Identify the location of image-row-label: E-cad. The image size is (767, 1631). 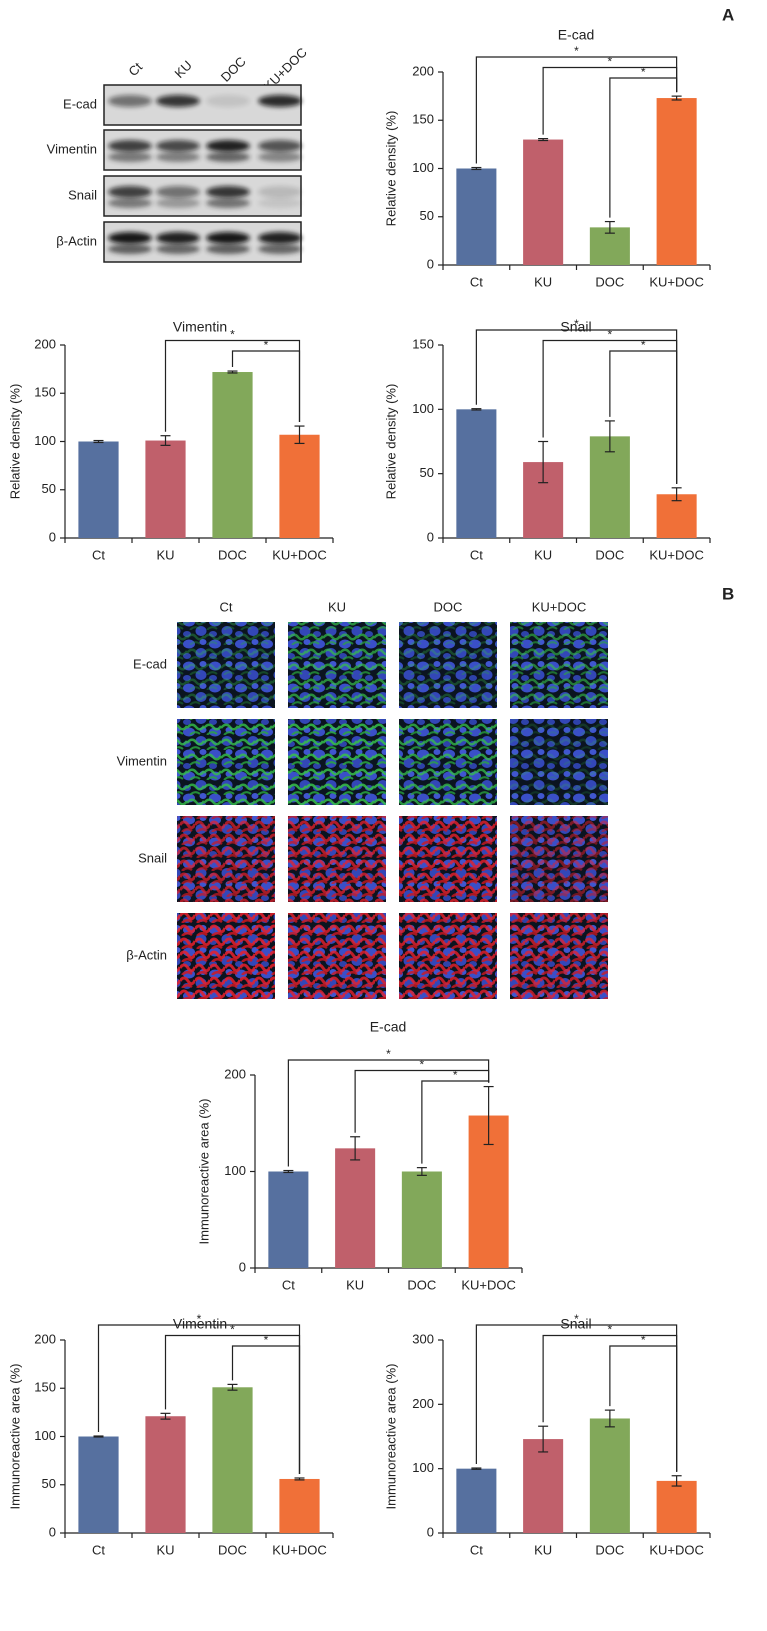
(150, 663).